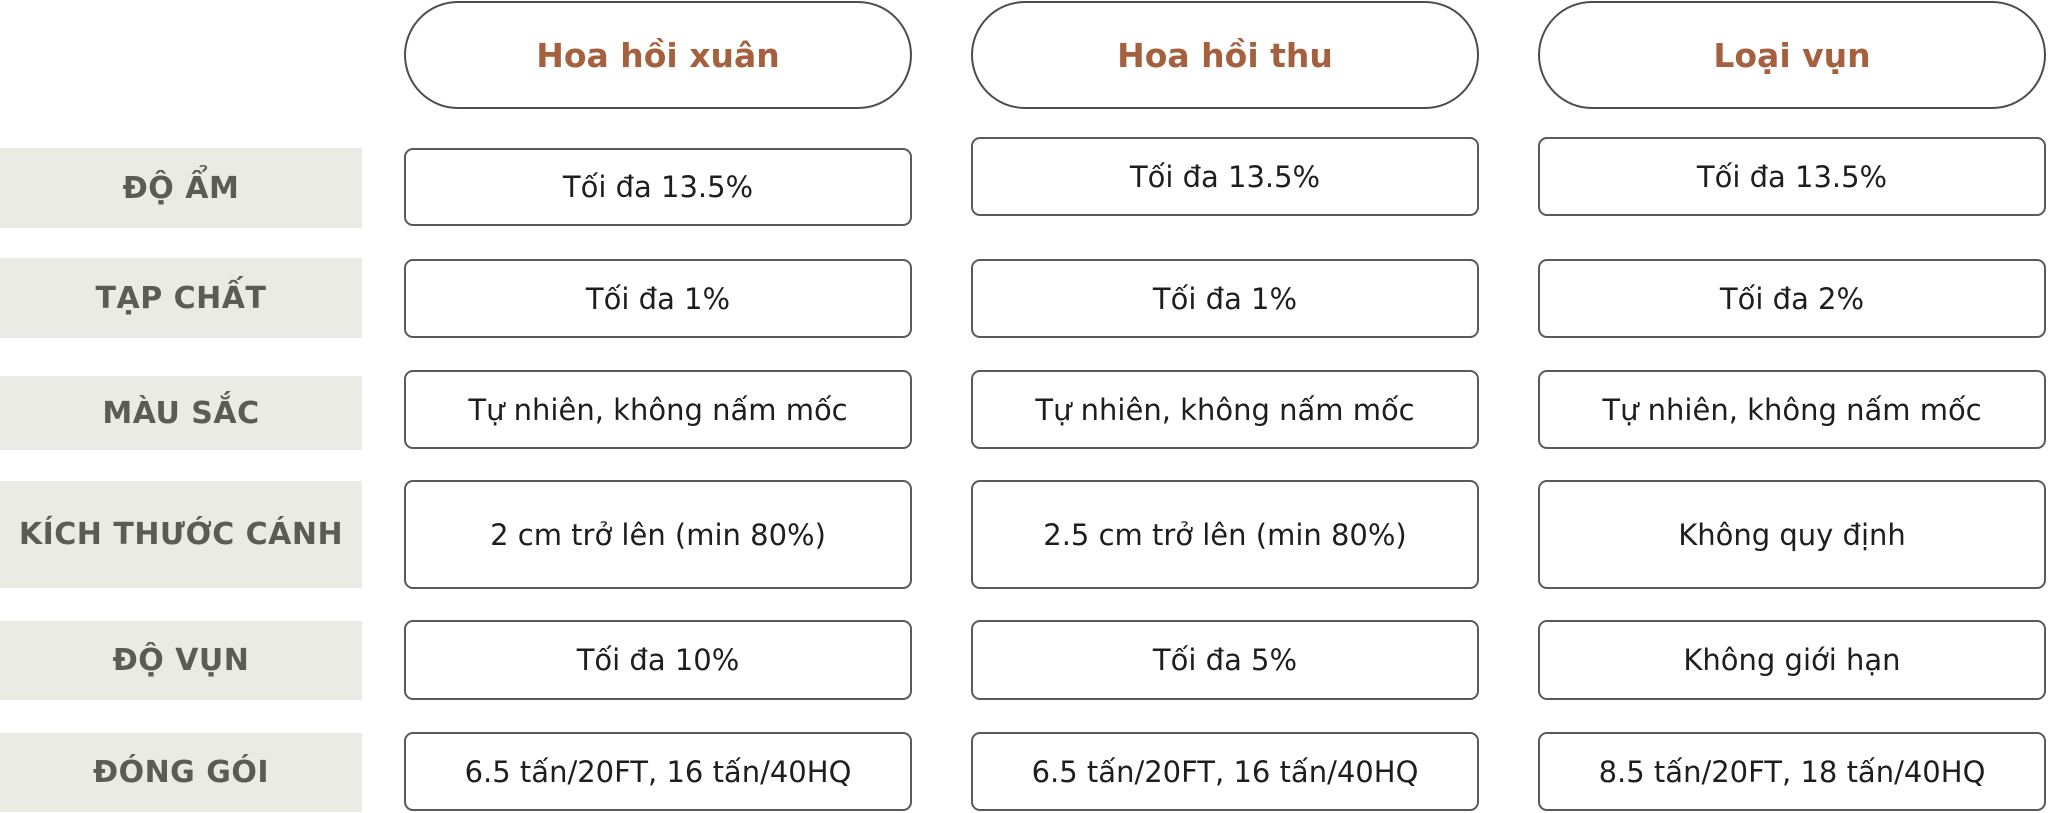 The width and height of the screenshot is (2048, 813). I want to click on table-cell: Không quy định, so click(1792, 534).